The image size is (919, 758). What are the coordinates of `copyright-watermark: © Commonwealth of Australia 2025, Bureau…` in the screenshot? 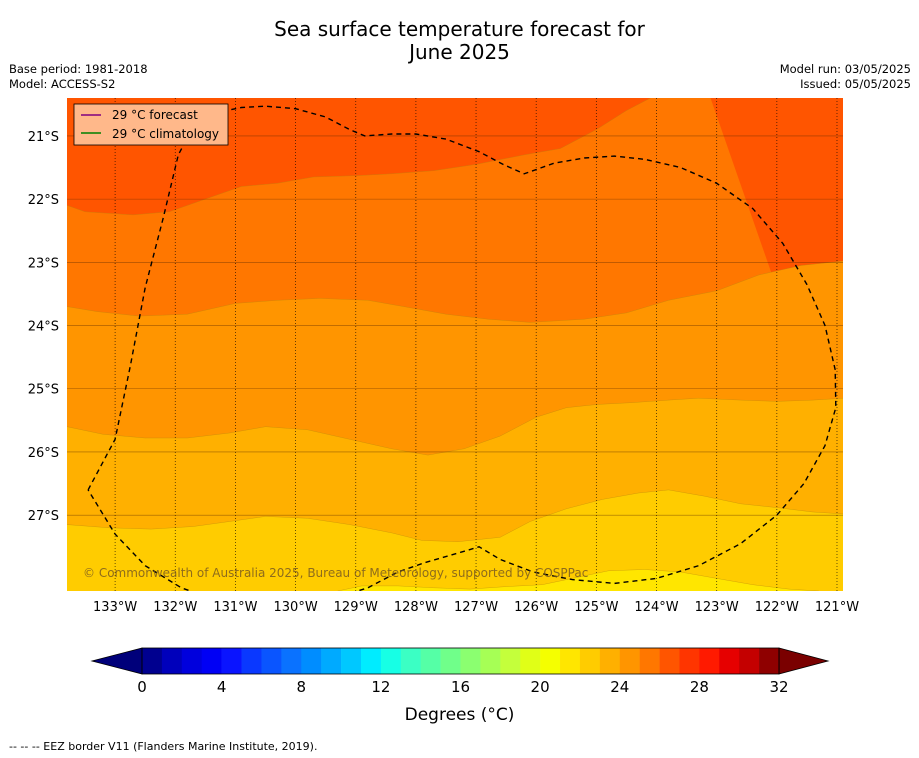 It's located at (335, 573).